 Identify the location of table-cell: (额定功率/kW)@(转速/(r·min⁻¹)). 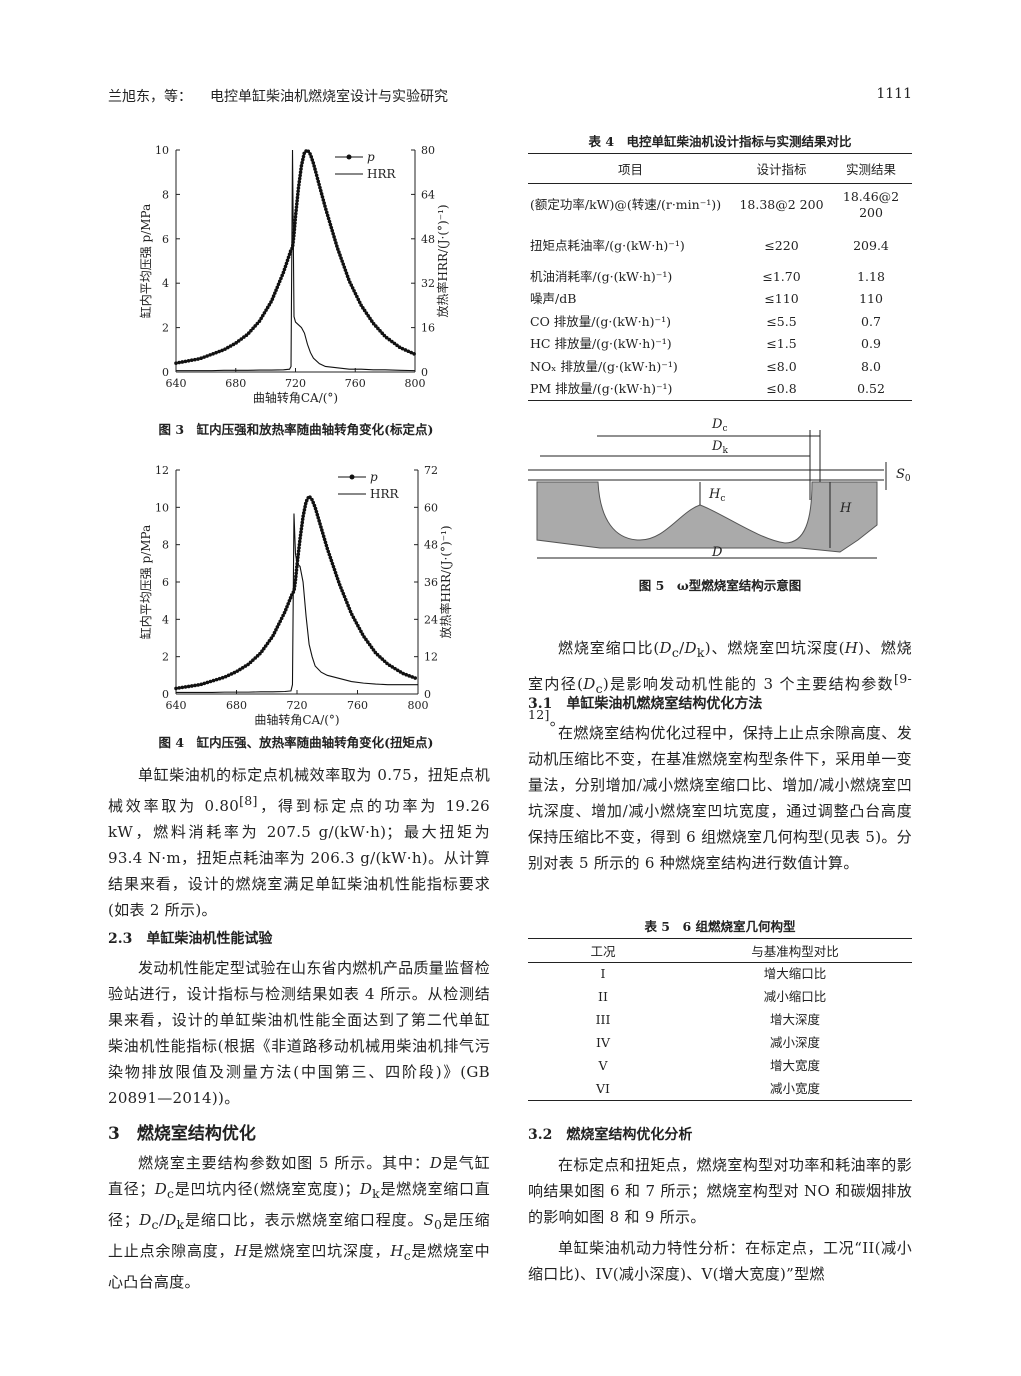
(626, 204).